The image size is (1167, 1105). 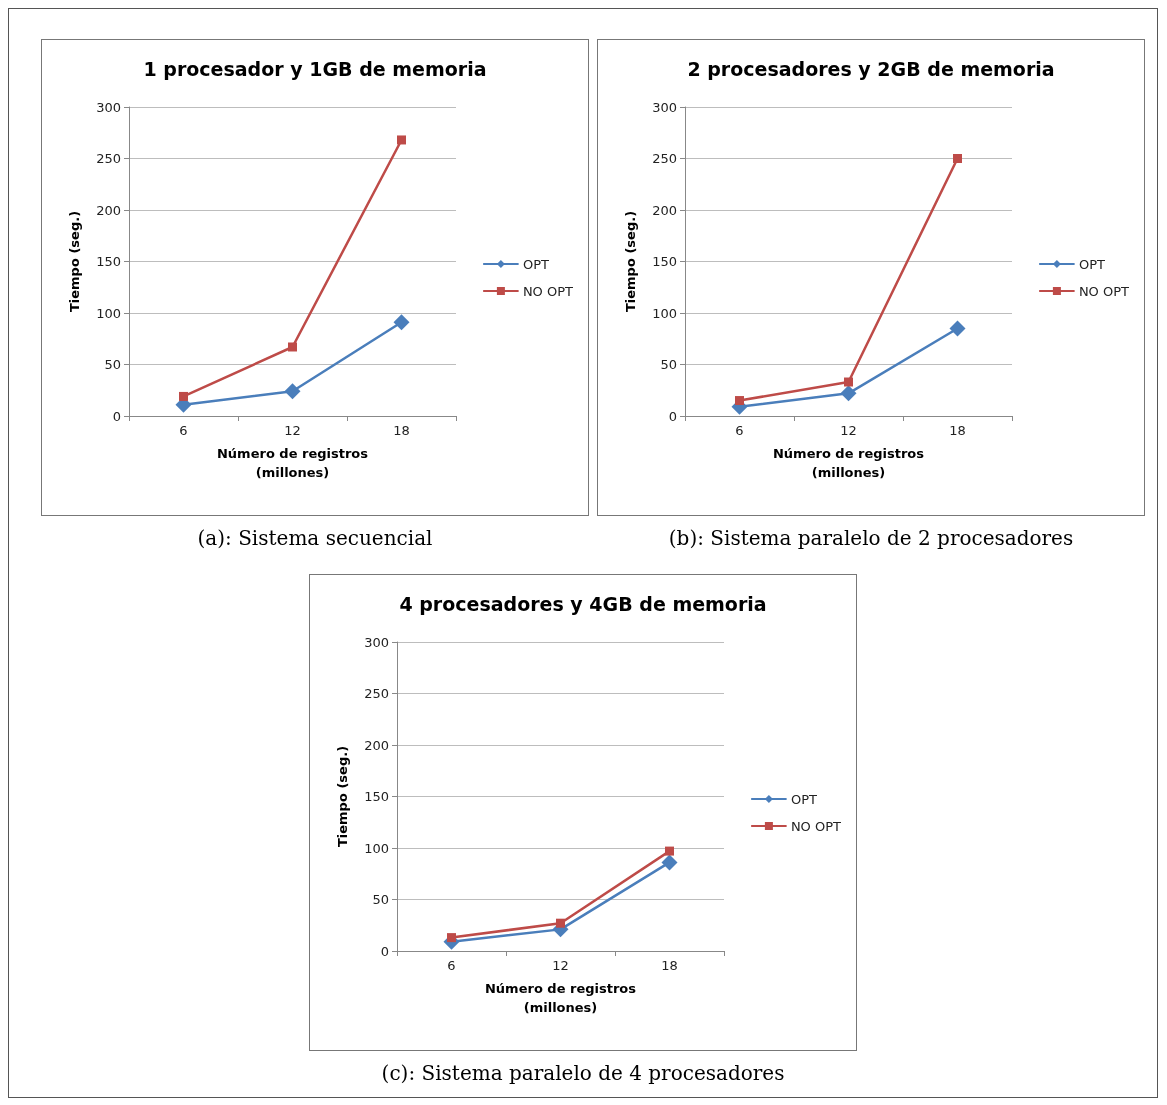 What do you see at coordinates (315, 68) in the screenshot?
I see `chart-title: 1 procesador y 1GB de memoria` at bounding box center [315, 68].